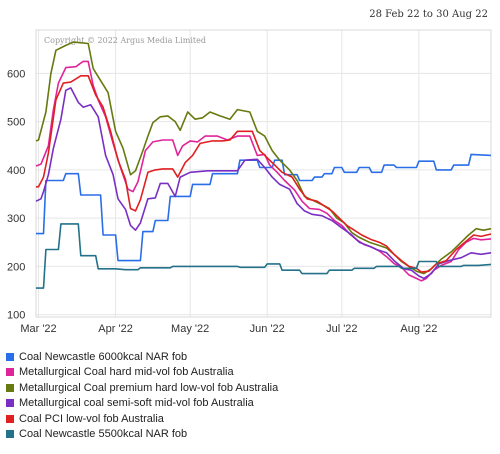 The height and width of the screenshot is (454, 500). Describe the element at coordinates (125, 40) in the screenshot. I see `copyright-text: Copyright © 2022 Argus Media Limited` at that location.